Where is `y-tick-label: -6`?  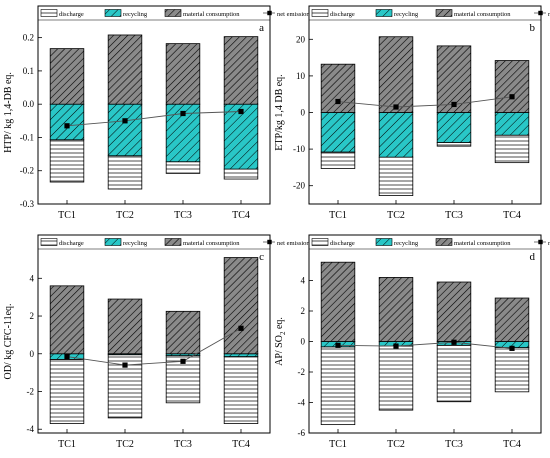 y-tick-label: -6 is located at coordinates (302, 433).